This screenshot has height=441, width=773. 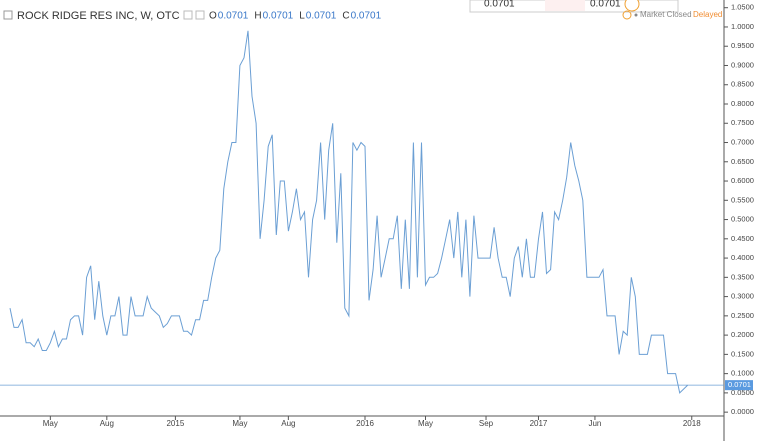 What do you see at coordinates (302, 16) in the screenshot?
I see `ohlc-key: L` at bounding box center [302, 16].